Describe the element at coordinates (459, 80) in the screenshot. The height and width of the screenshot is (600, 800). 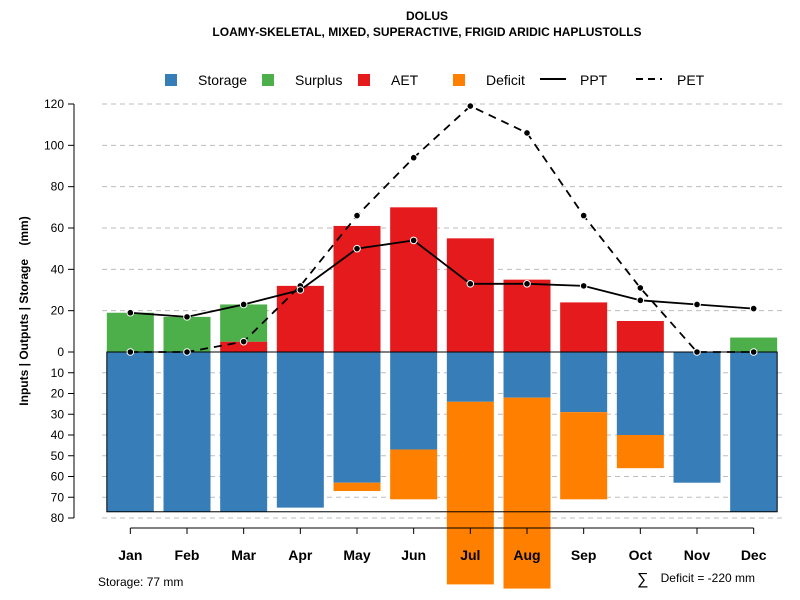
I see `legend-swatch-deficit` at that location.